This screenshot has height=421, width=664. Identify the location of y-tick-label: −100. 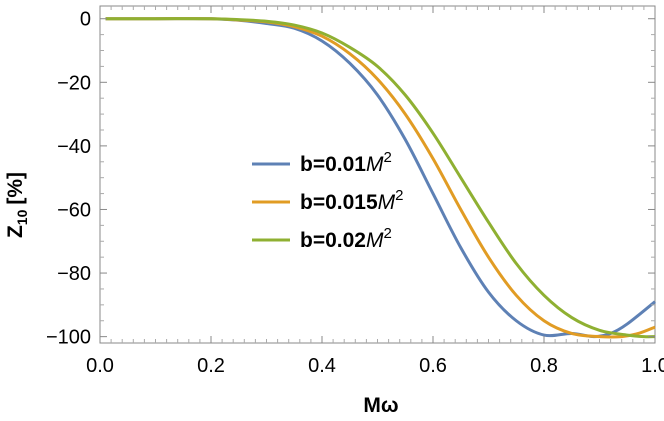
(68, 338).